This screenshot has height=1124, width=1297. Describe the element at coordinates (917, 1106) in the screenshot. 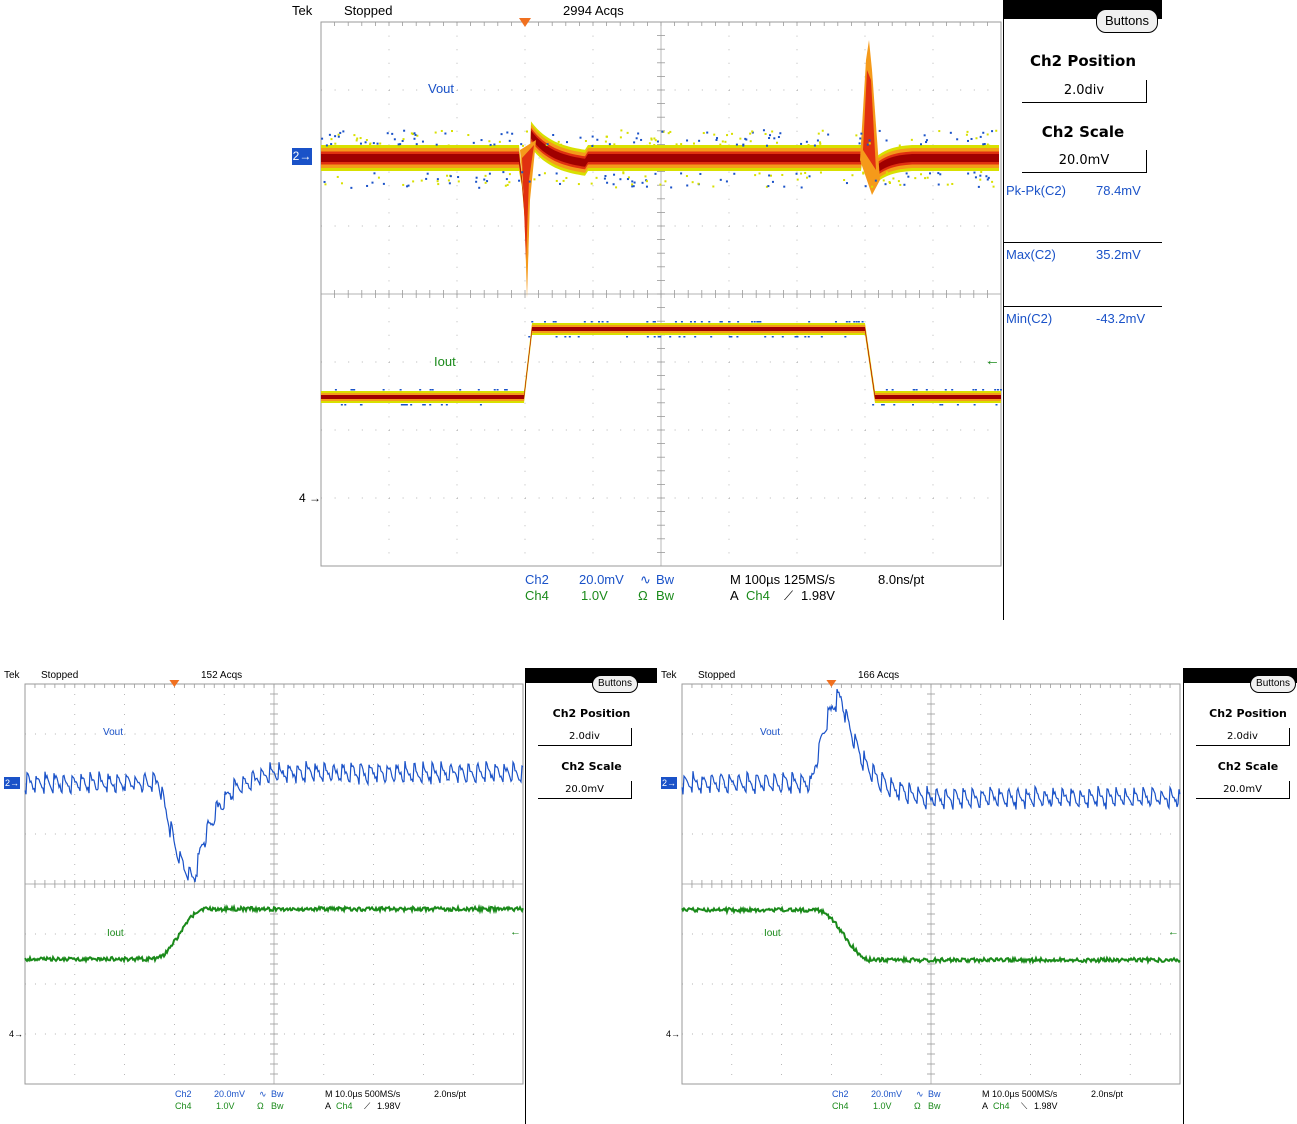

I see `ch4-coupling-icon: Ω` at that location.